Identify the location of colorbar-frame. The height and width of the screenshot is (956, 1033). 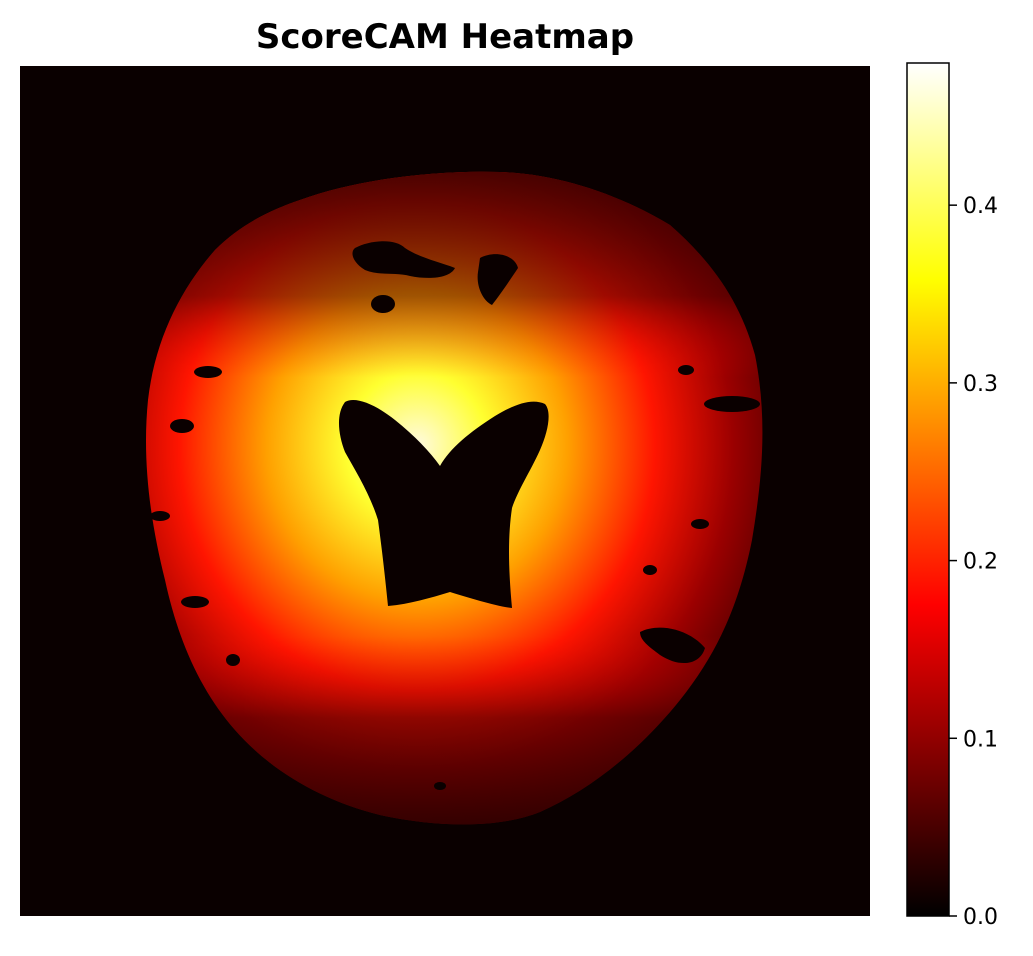
(928, 489).